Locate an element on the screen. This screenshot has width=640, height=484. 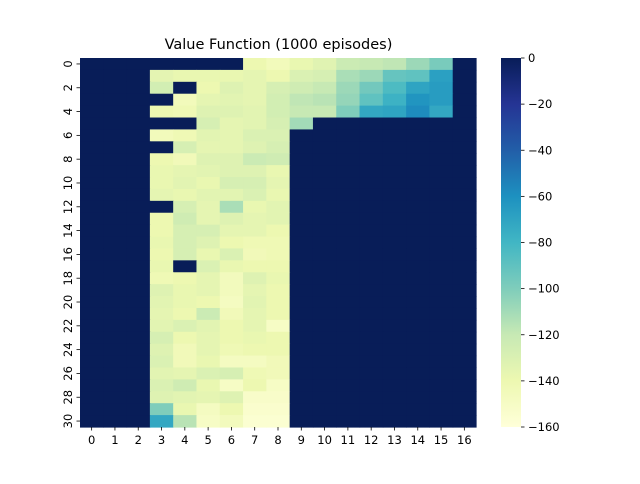
colorbar-tick-label: −100 is located at coordinates (544, 289).